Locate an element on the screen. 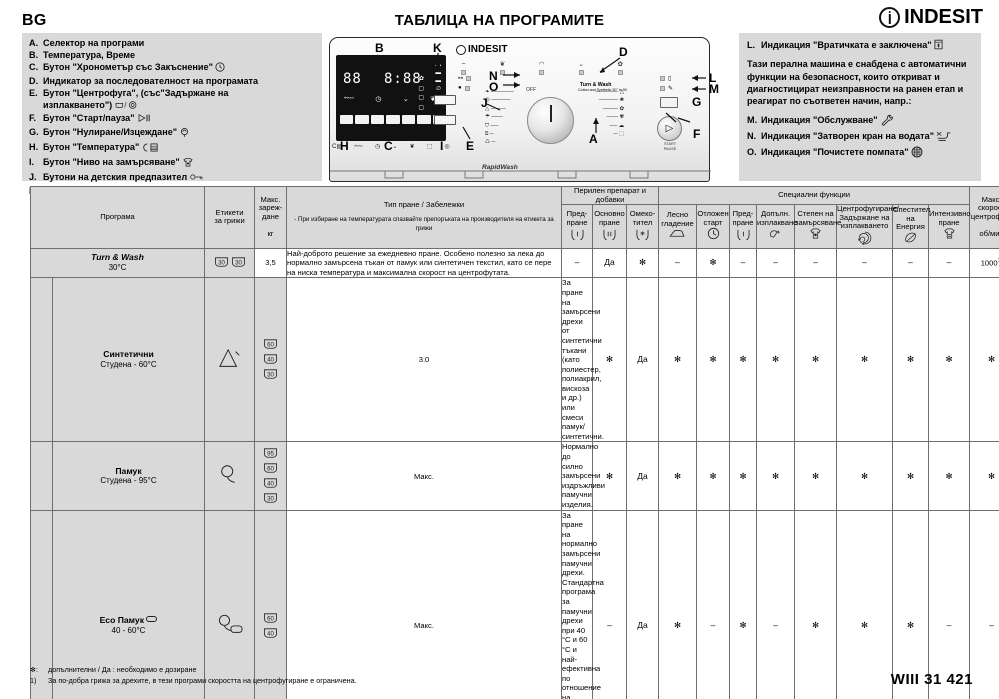  door-locked-led: ▯ is located at coordinates (666, 78).